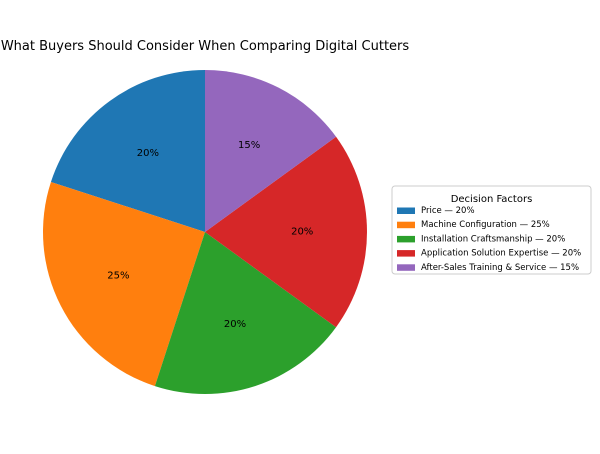 The height and width of the screenshot is (454, 600). What do you see at coordinates (271, 151) in the screenshot?
I see `pie-slice-after-sales-training-service` at bounding box center [271, 151].